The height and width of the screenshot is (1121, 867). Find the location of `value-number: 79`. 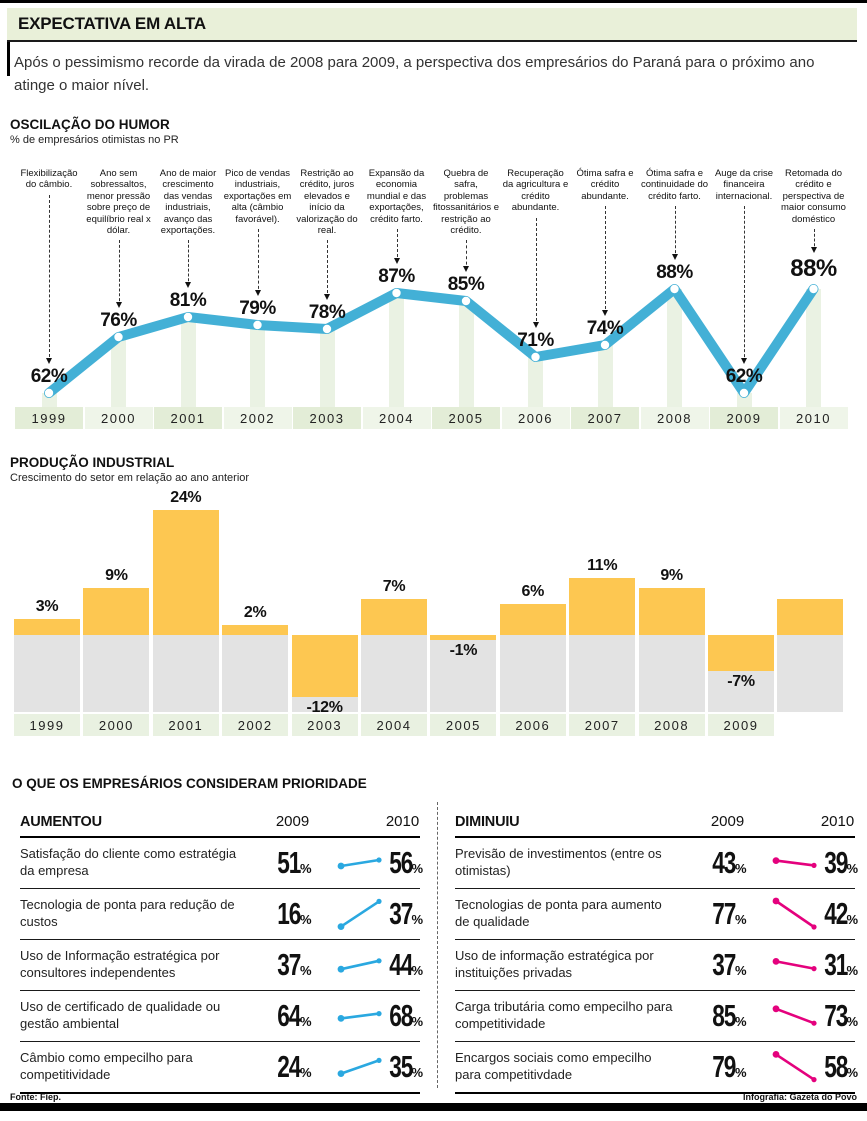

value-number: 79 is located at coordinates (724, 1066).